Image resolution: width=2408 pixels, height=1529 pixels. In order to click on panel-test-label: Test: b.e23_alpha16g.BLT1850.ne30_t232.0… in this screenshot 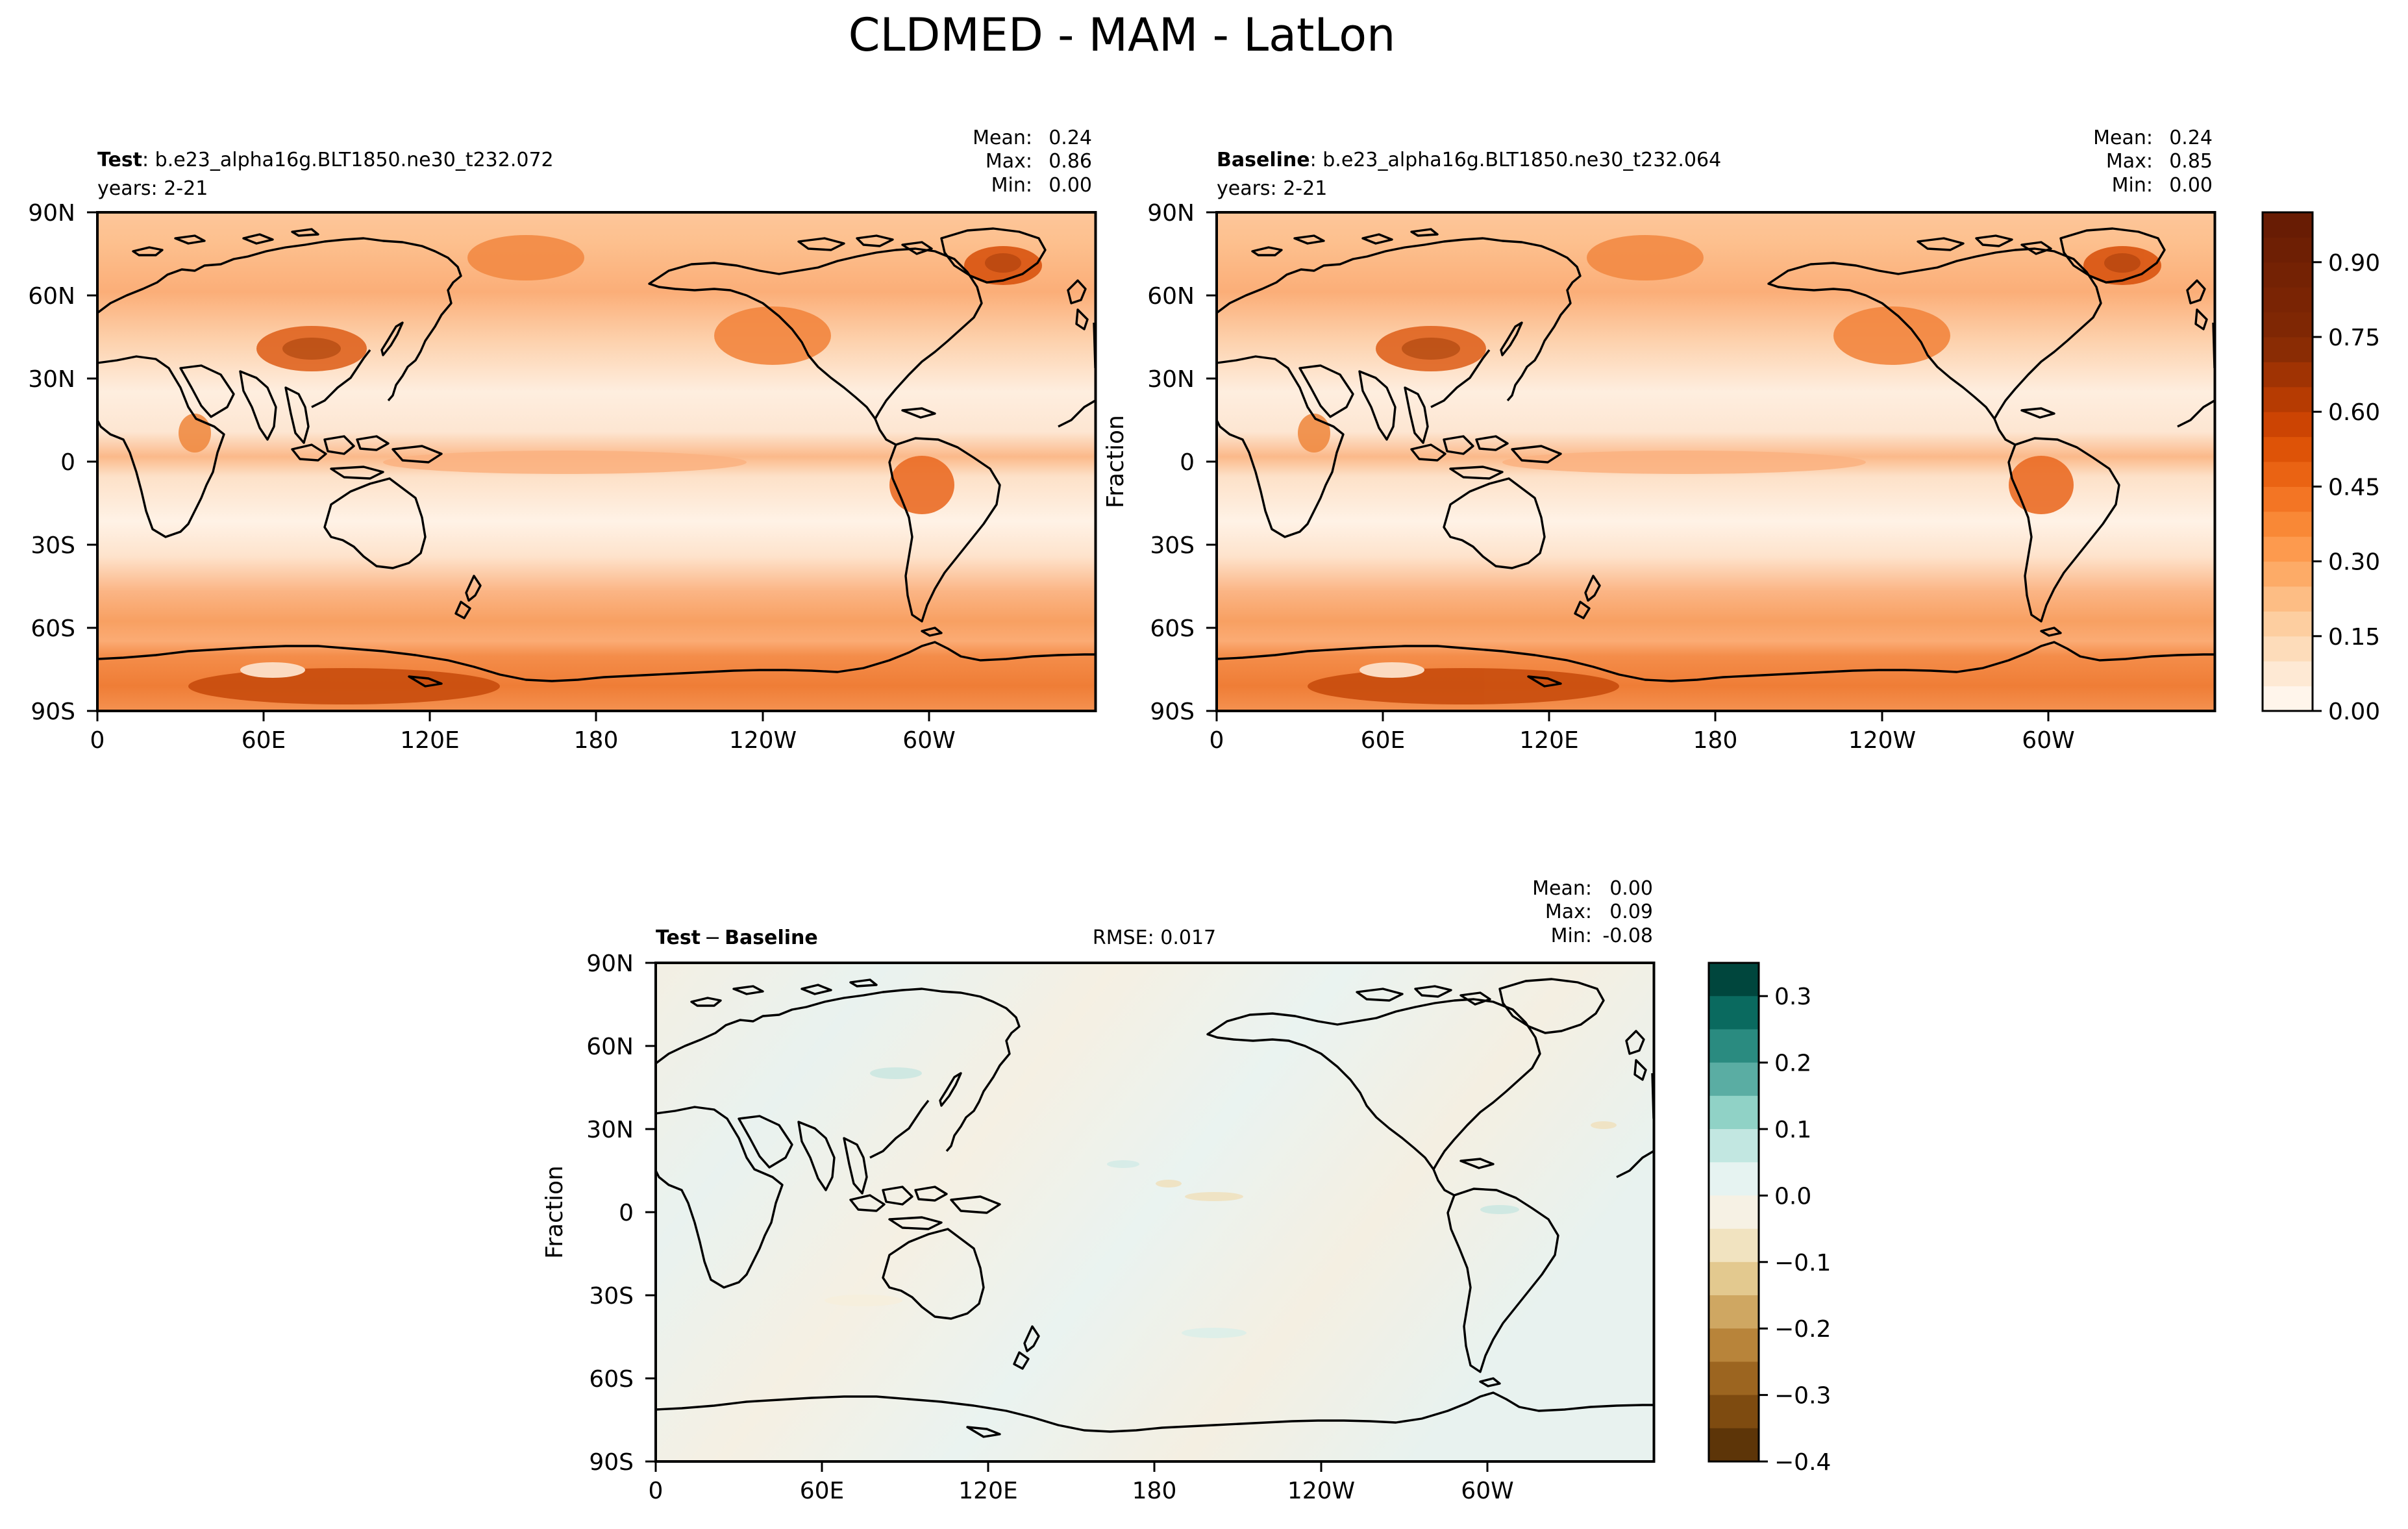, I will do `click(325, 160)`.